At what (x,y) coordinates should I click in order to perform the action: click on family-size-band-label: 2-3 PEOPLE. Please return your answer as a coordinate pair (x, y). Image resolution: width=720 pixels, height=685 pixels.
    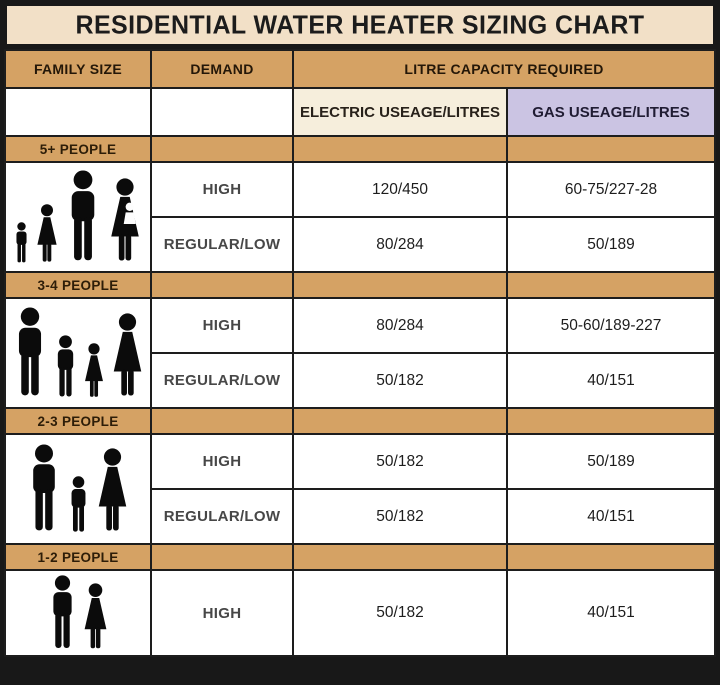
    Looking at the image, I should click on (78, 421).